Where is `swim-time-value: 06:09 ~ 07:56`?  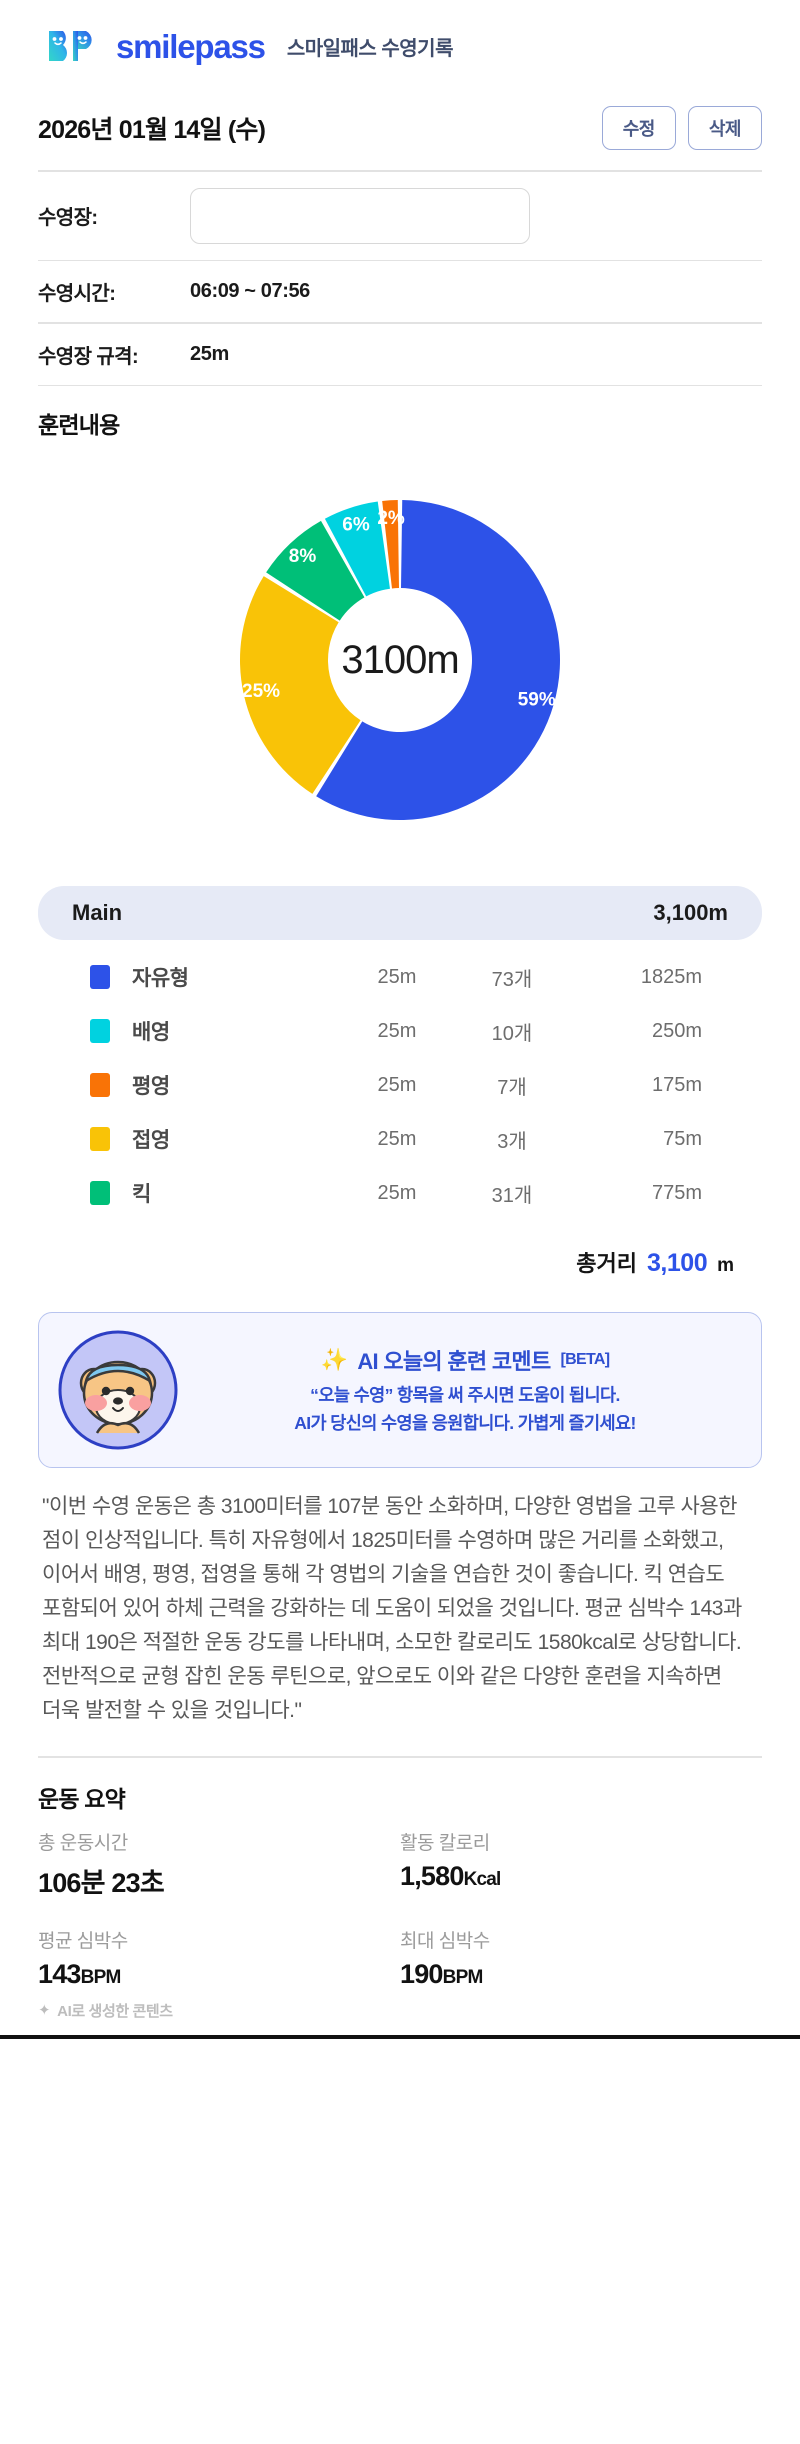
swim-time-value: 06:09 ~ 07:56 is located at coordinates (250, 291).